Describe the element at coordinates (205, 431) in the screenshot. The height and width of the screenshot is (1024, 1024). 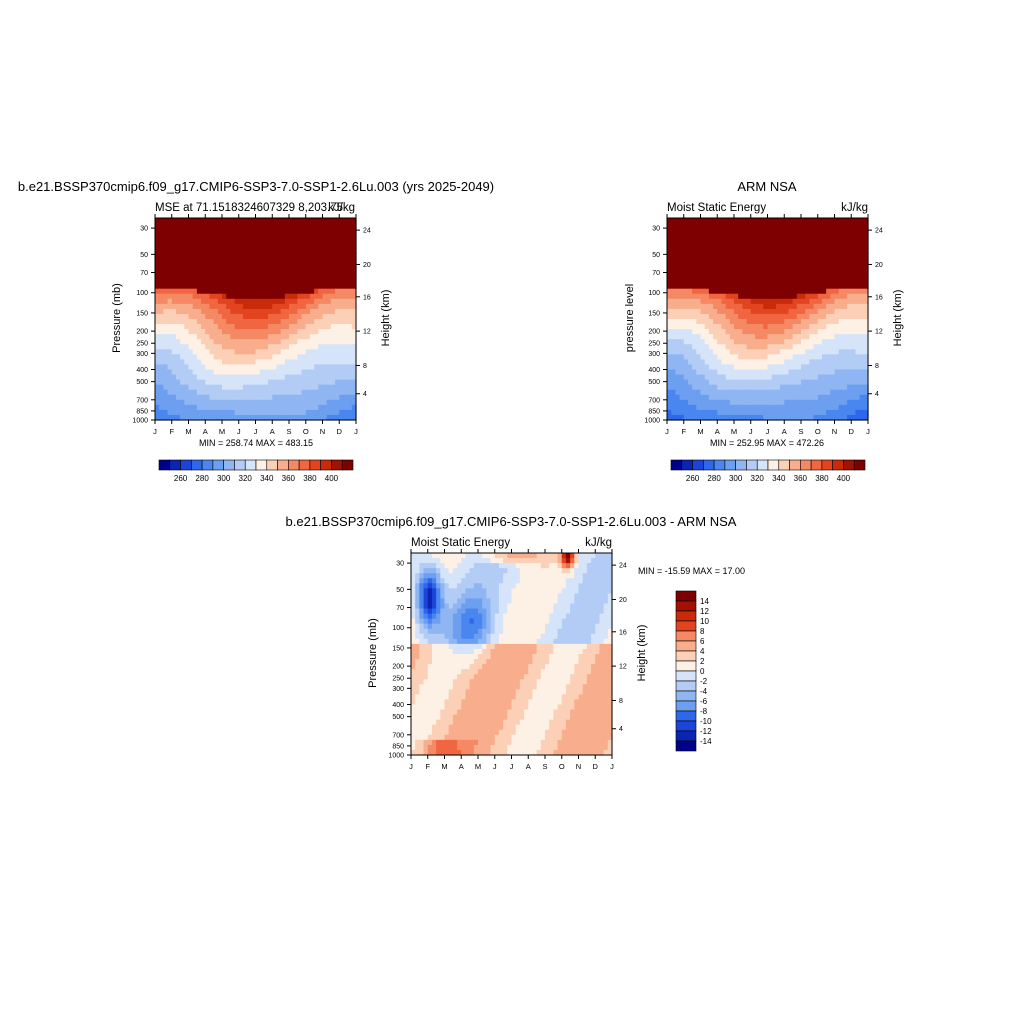
I see `month-tick-label: A` at that location.